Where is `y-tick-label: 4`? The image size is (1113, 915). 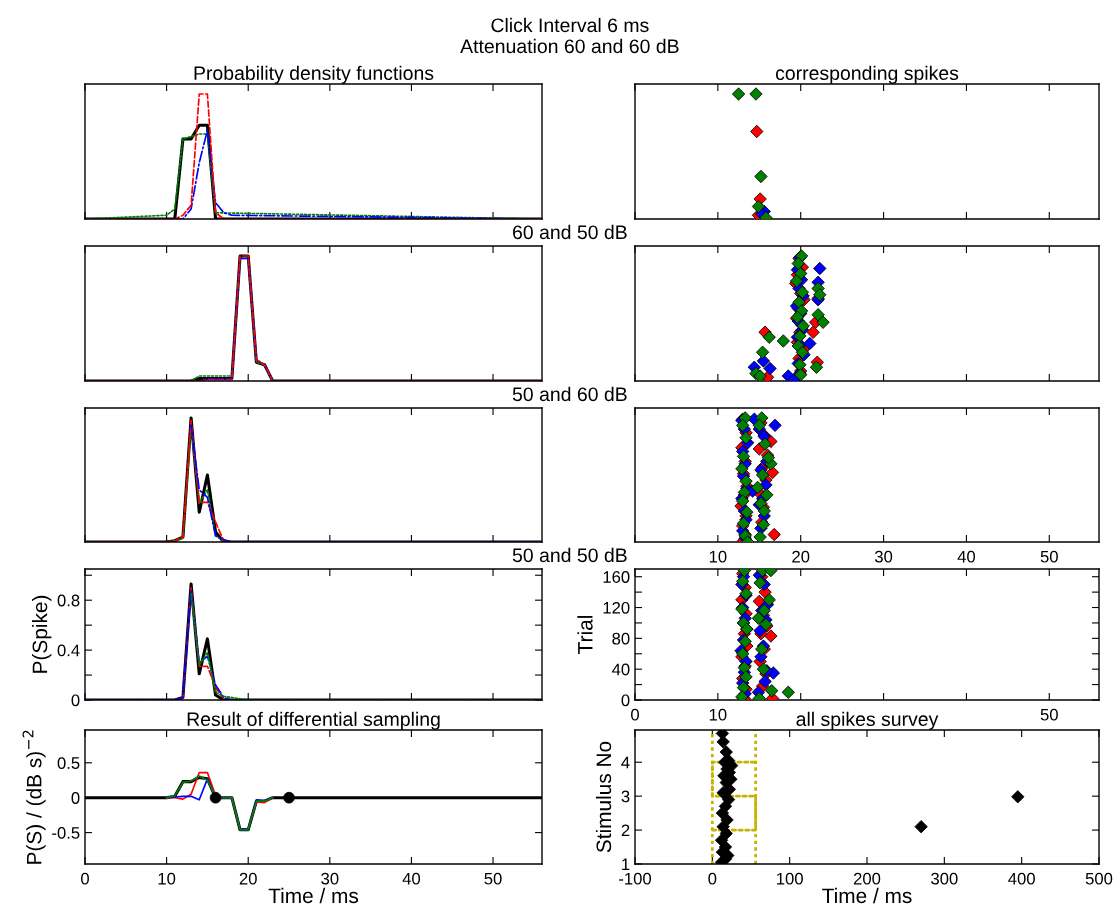 y-tick-label: 4 is located at coordinates (625, 762).